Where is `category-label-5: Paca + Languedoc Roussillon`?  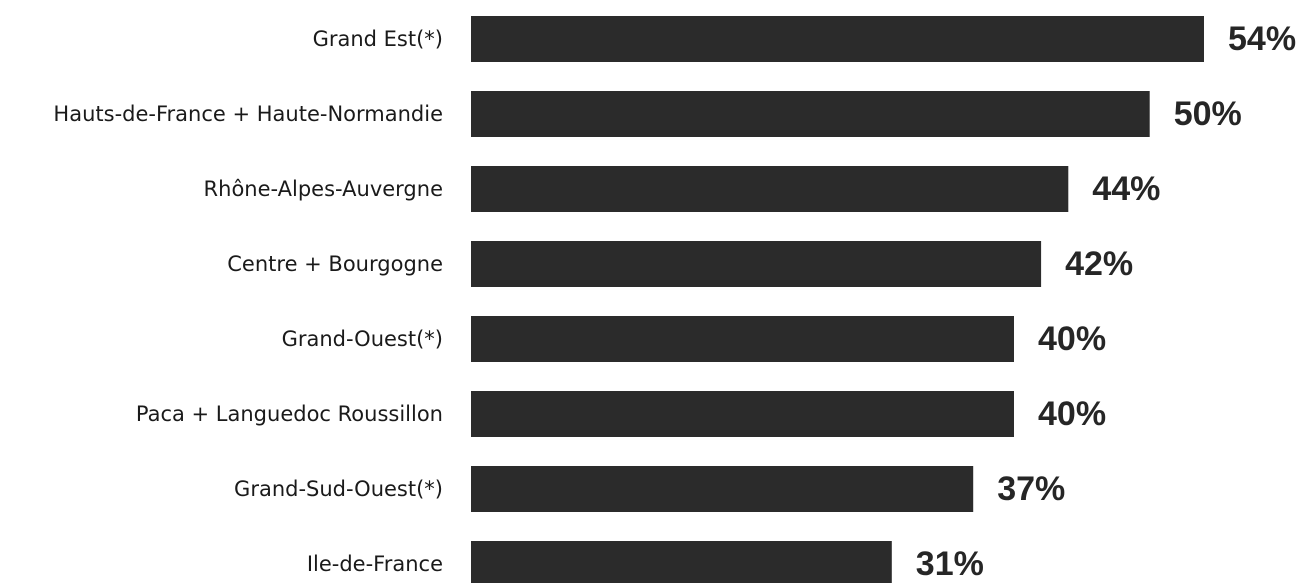 category-label-5: Paca + Languedoc Roussillon is located at coordinates (289, 414).